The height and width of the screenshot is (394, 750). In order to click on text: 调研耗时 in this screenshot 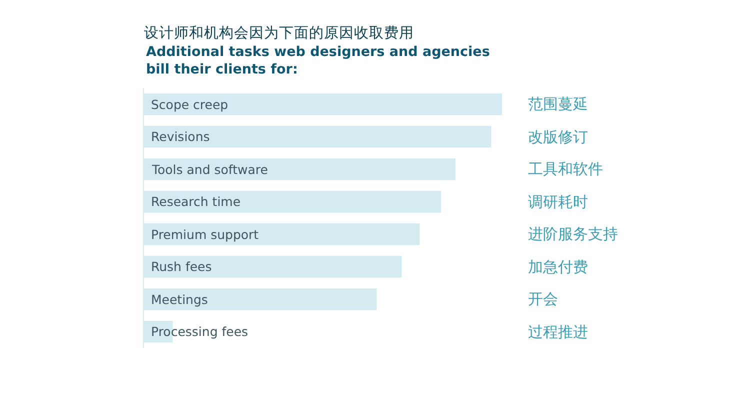, I will do `click(558, 202)`.